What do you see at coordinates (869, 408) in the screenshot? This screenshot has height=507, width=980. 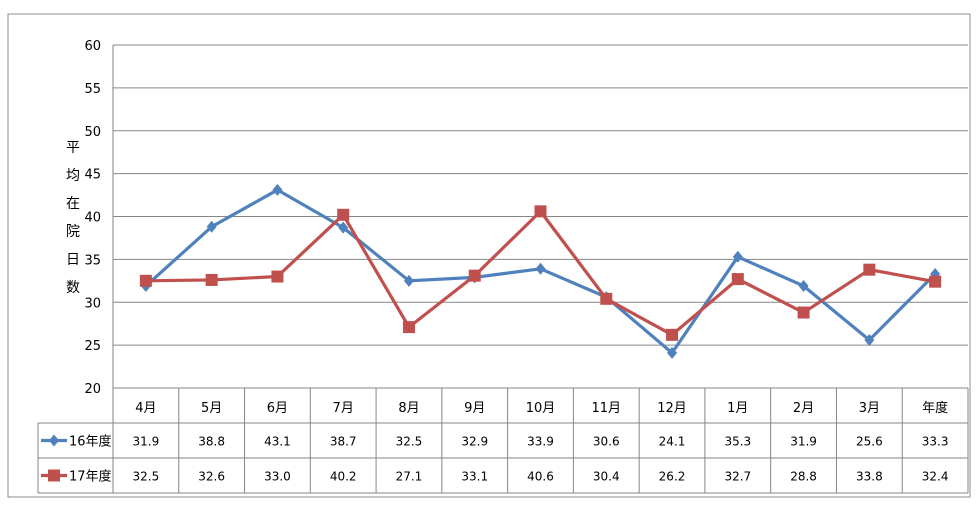 I see `x-category-label: 3月` at bounding box center [869, 408].